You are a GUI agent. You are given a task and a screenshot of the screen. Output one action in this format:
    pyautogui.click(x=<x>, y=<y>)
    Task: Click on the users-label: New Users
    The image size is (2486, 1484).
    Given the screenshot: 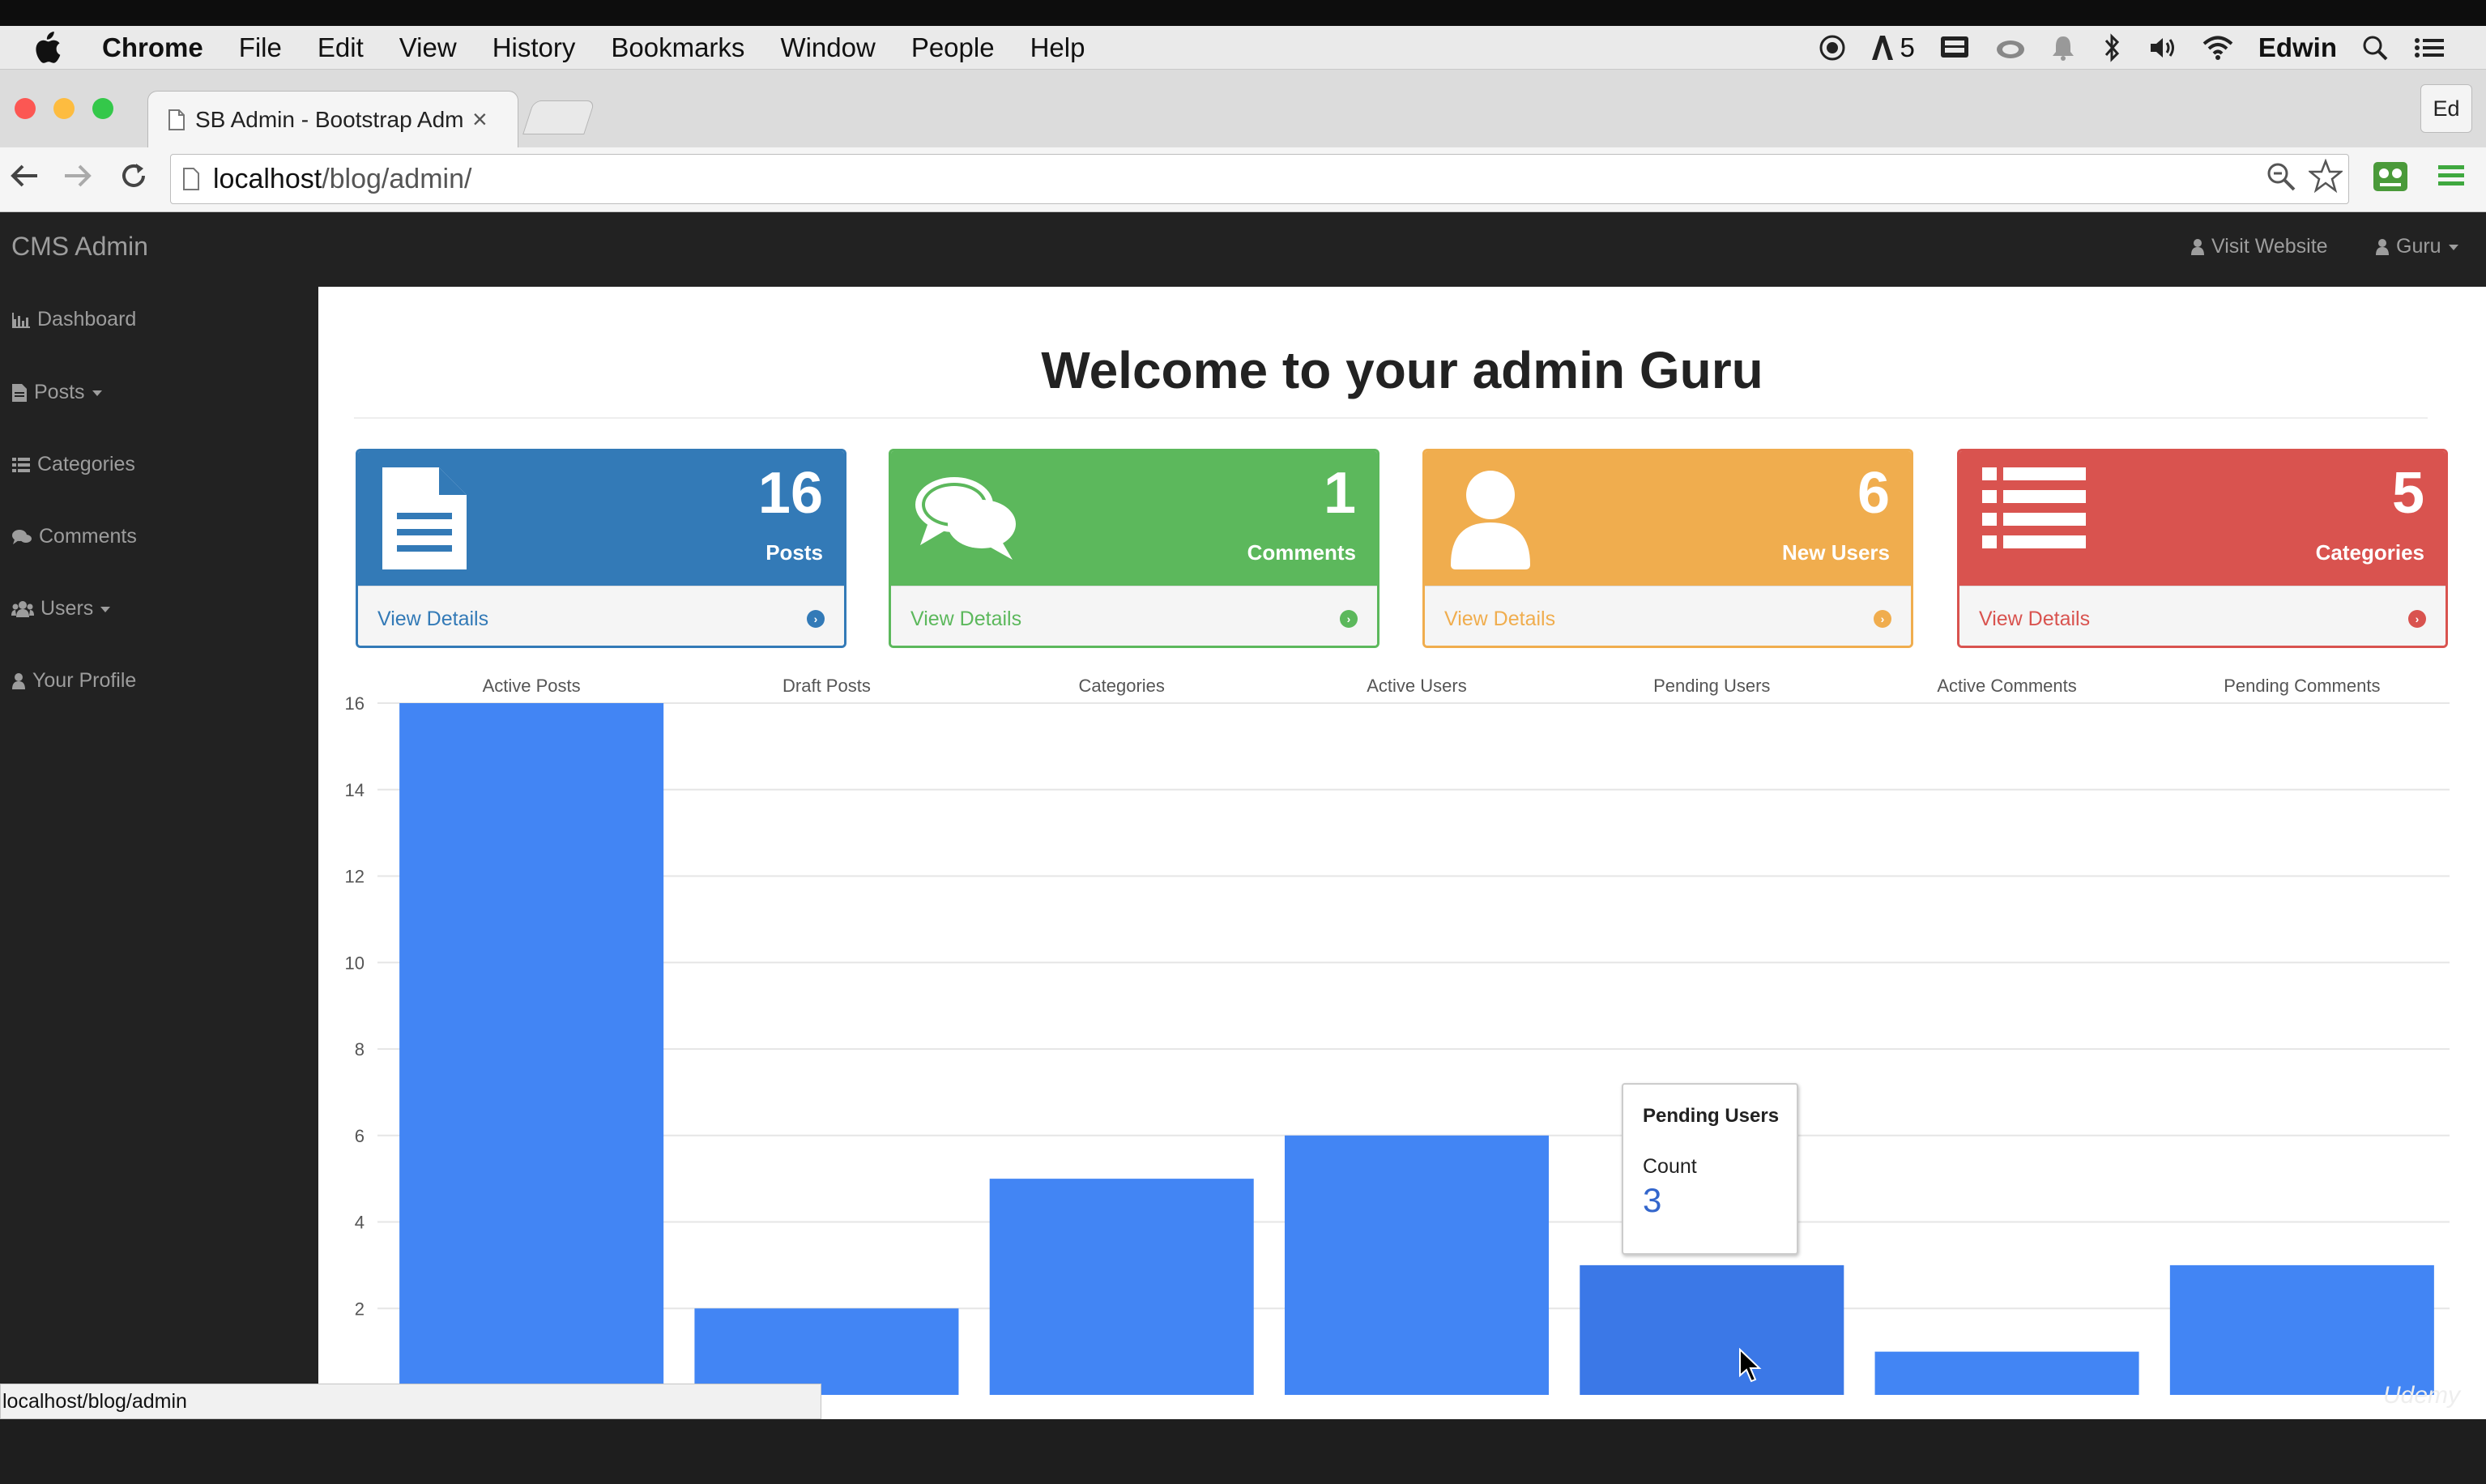 What is the action you would take?
    pyautogui.click(x=1836, y=552)
    